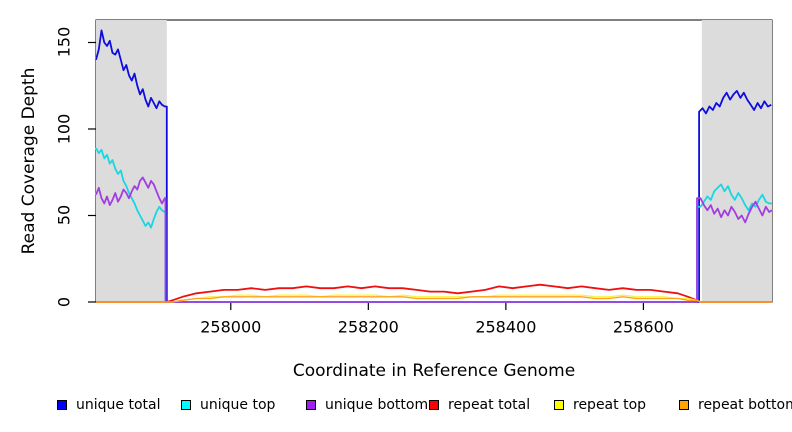 This screenshot has width=792, height=432. I want to click on legend-swatch-repeat-total, so click(434, 405).